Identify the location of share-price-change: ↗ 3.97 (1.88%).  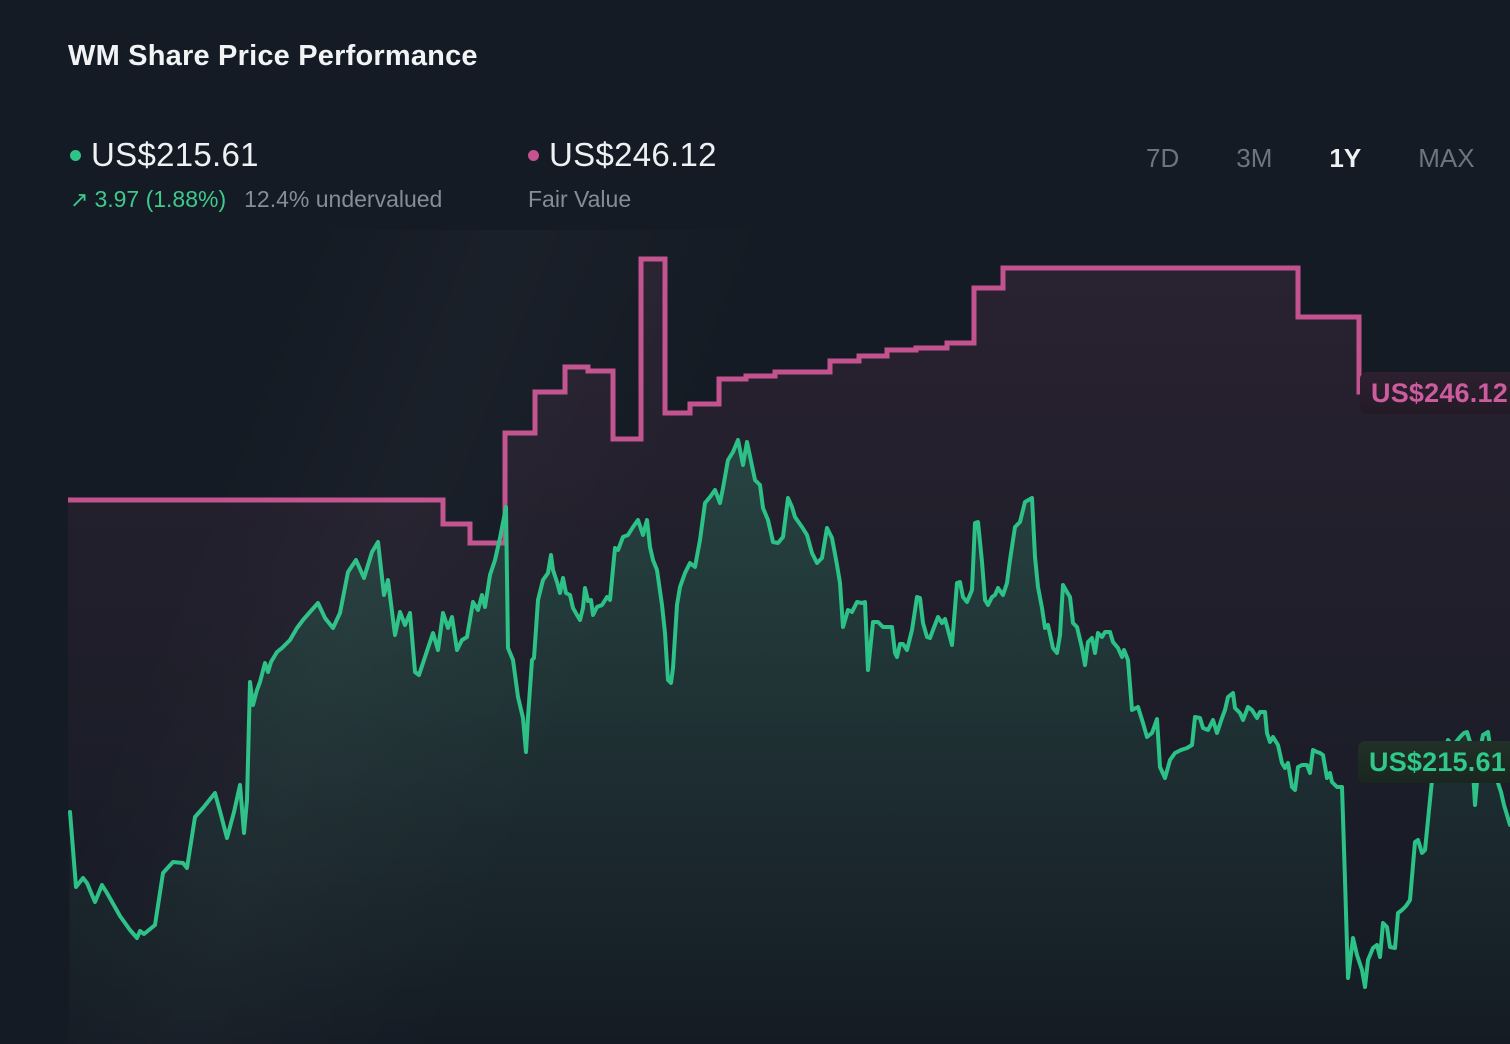
(148, 199).